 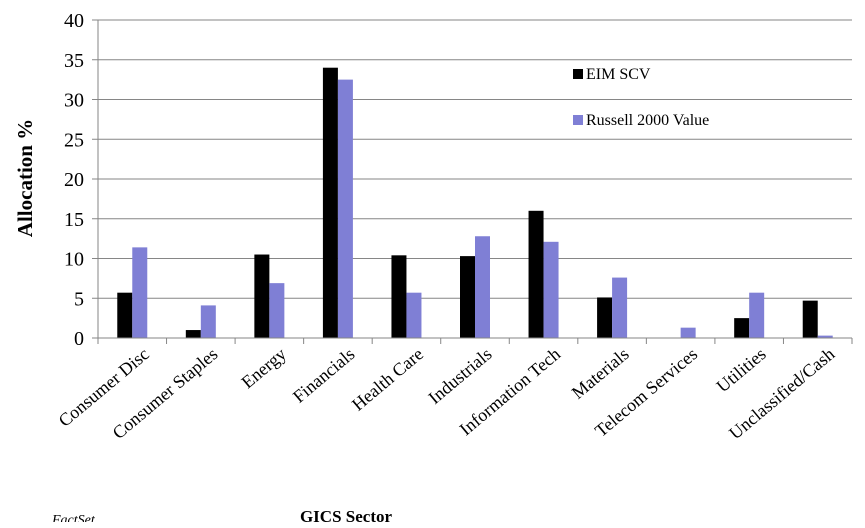 What do you see at coordinates (600, 373) in the screenshot?
I see `x-category-label: Materials` at bounding box center [600, 373].